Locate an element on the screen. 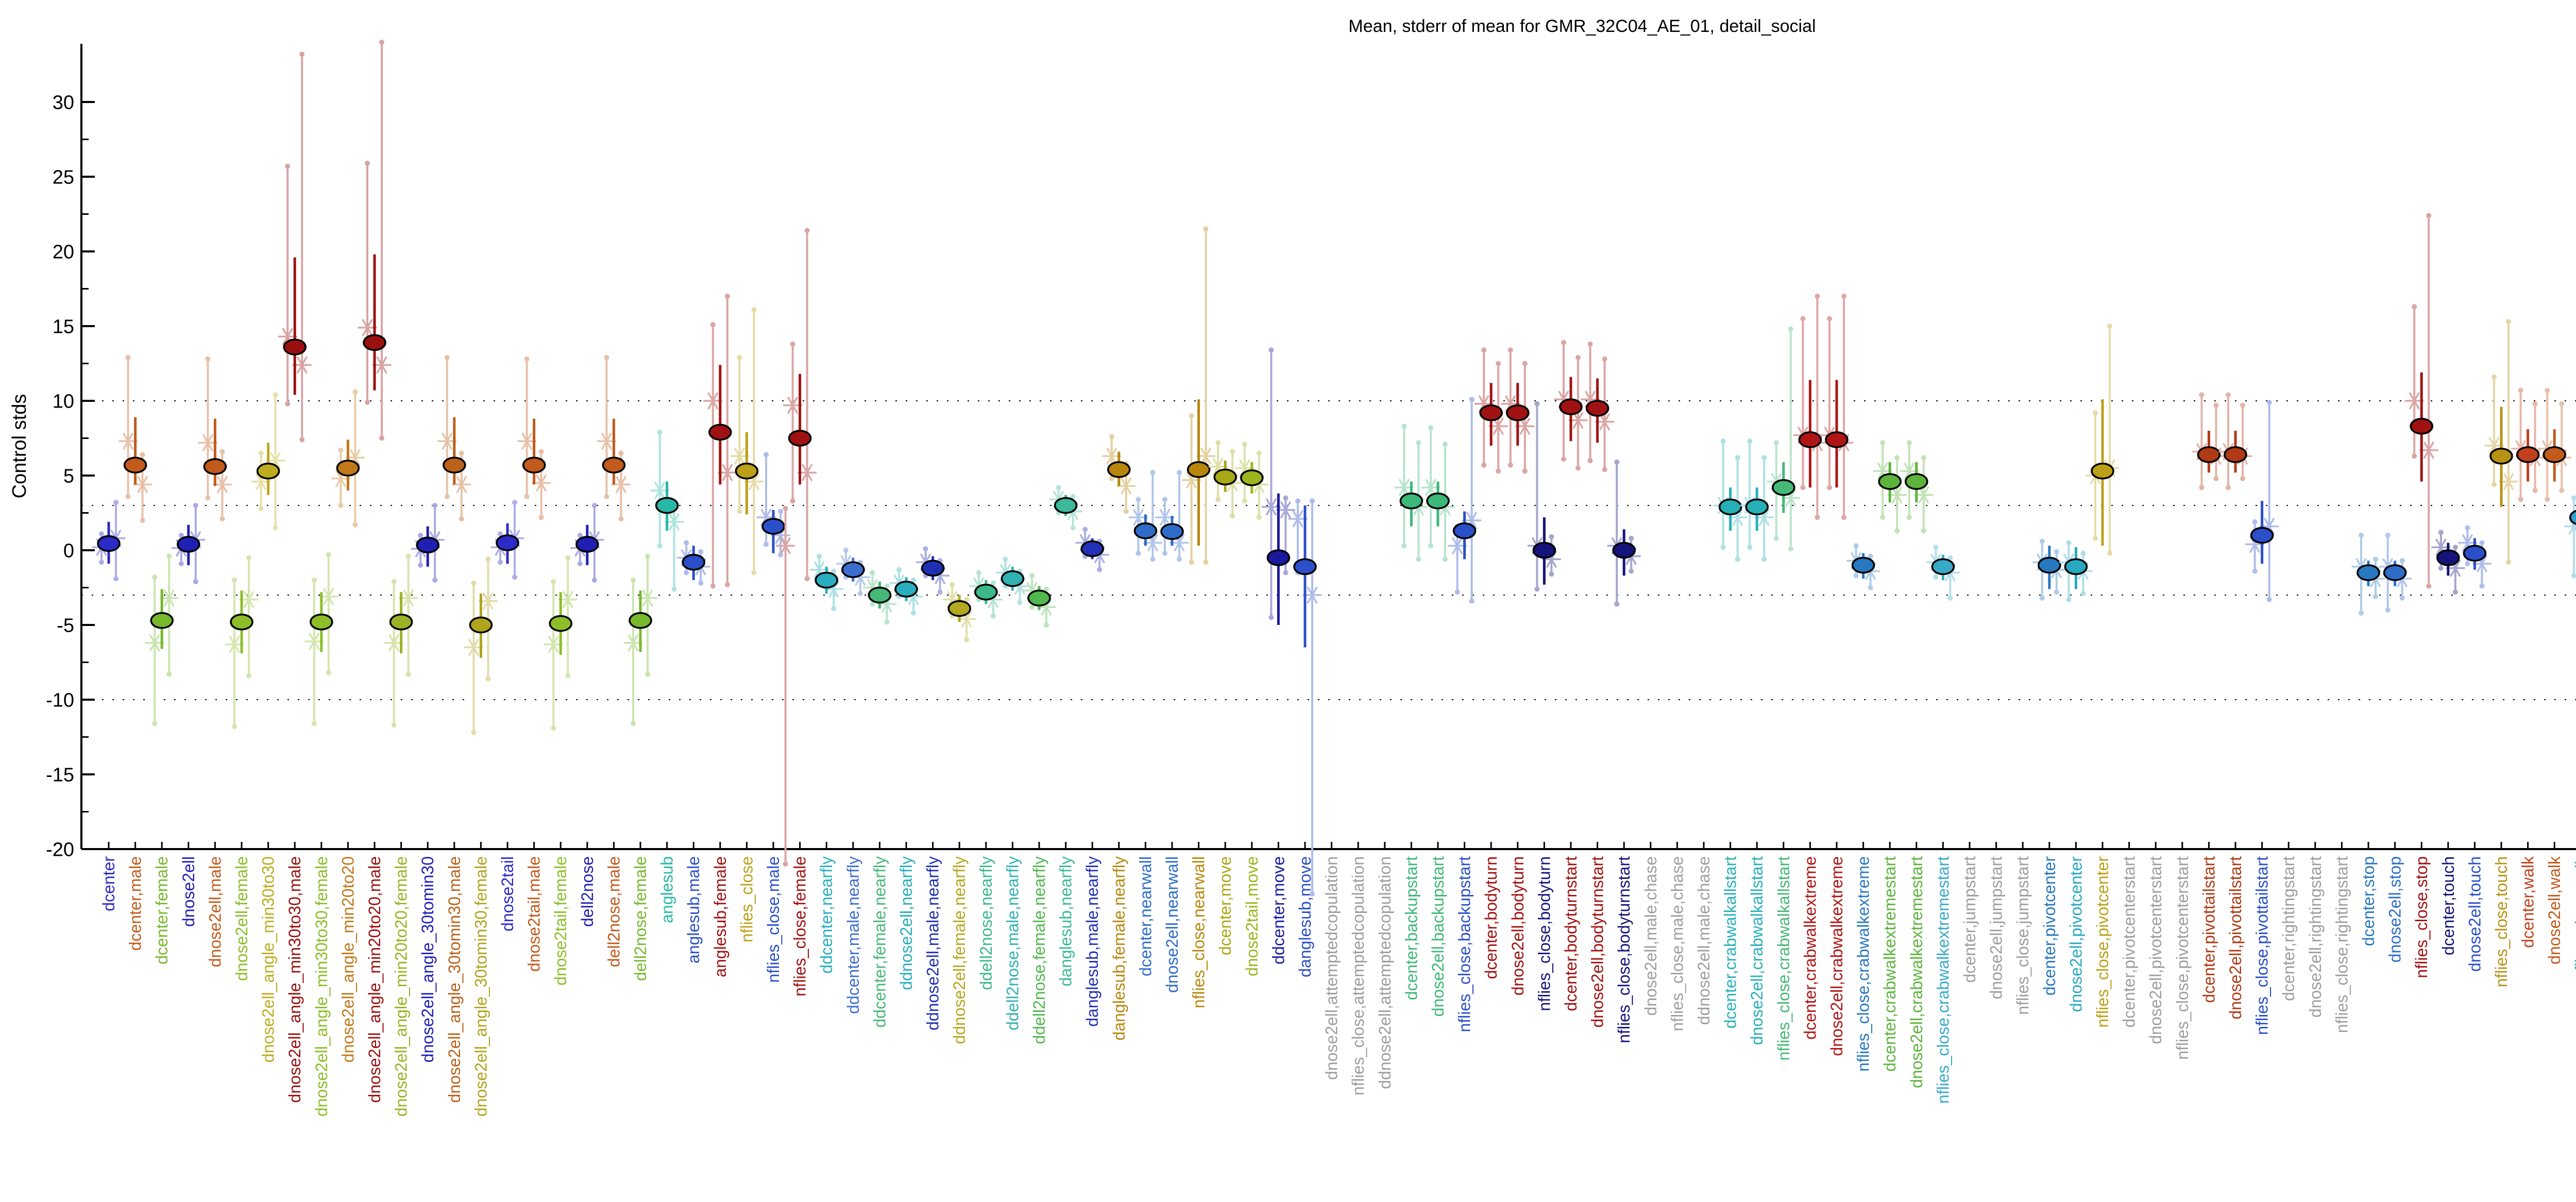  x-tick-label: dcenter,touch is located at coordinates (2448, 905).